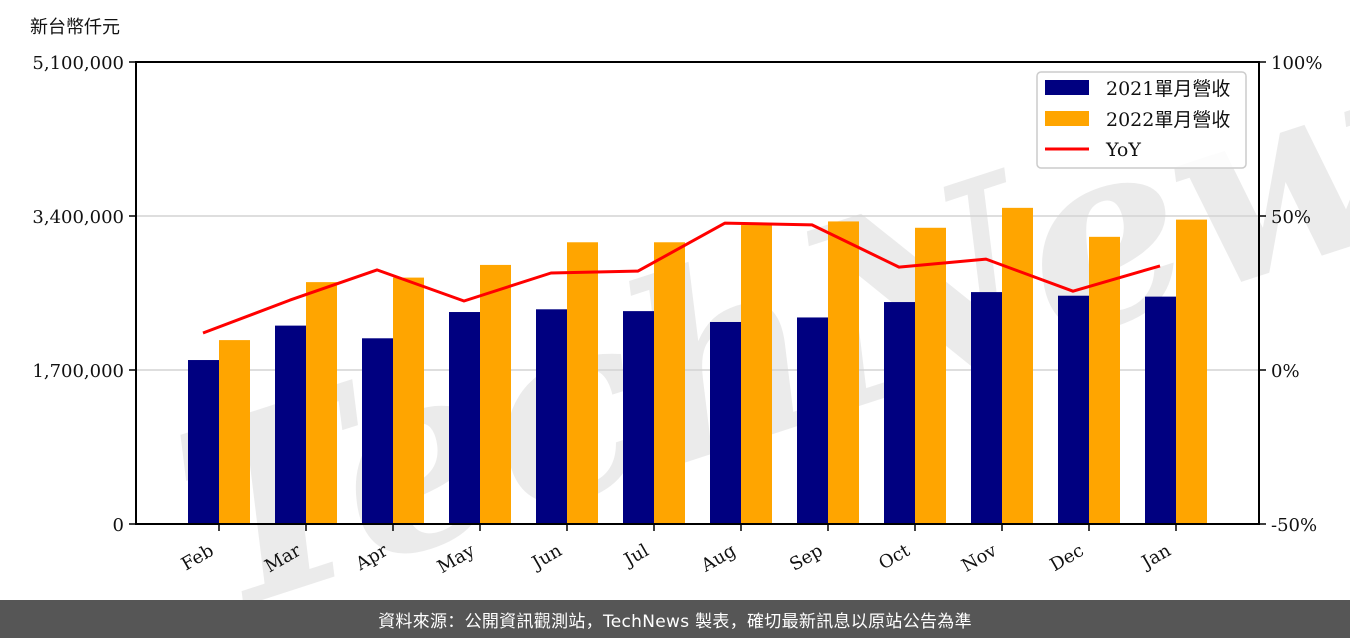  I want to click on left-tick-label: 0, so click(118, 525).